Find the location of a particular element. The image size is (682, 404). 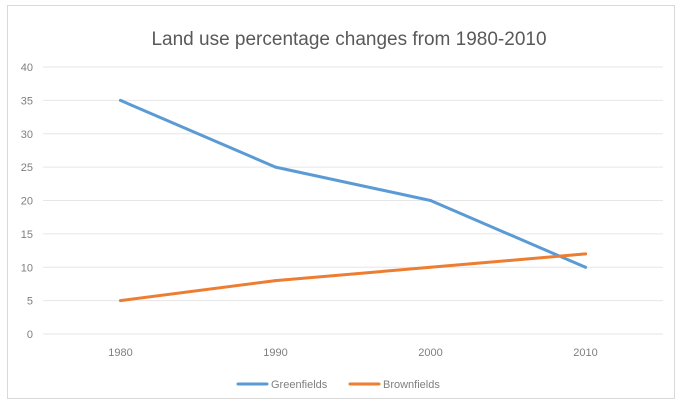

legend: Greenfields Brownfields is located at coordinates (338, 385).